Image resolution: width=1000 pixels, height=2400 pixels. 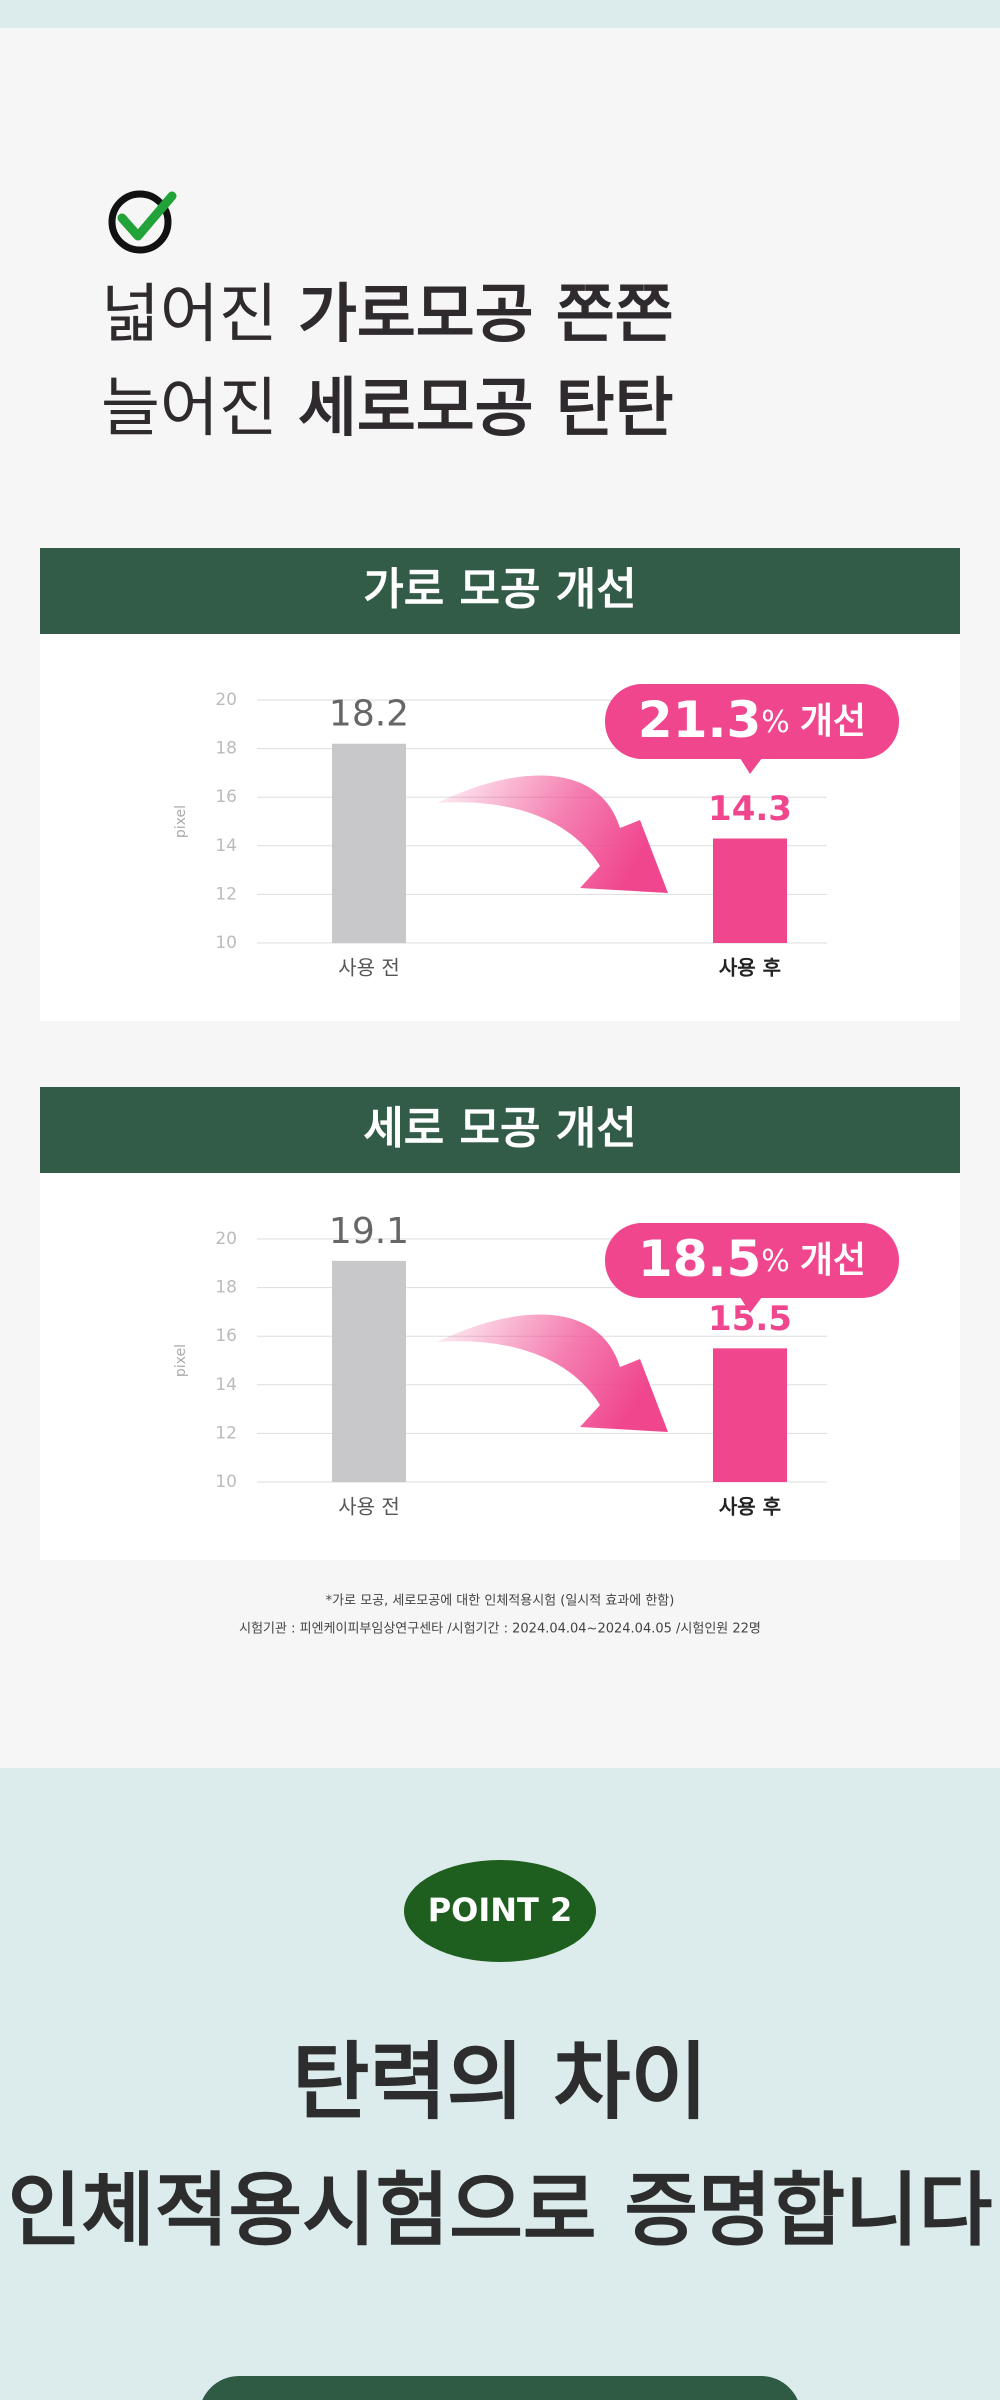 I want to click on chart-title: 가로 모공 개선, so click(x=500, y=589).